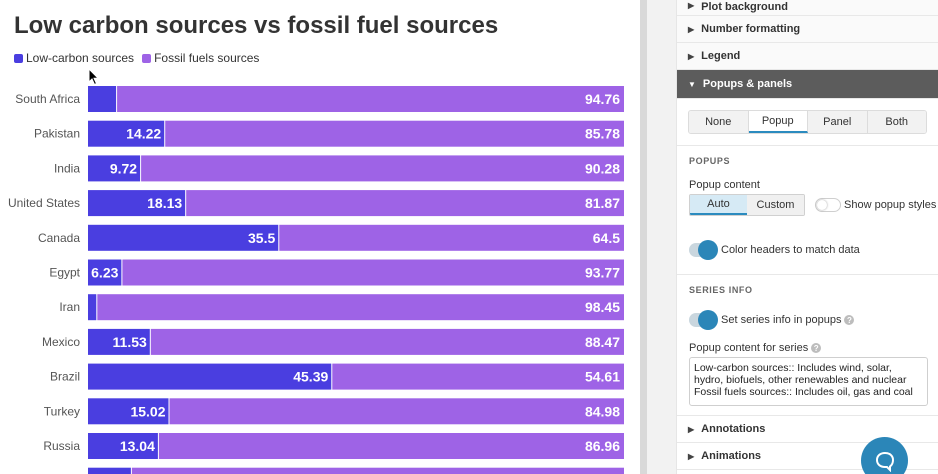  I want to click on popups-heading: POPUPS, so click(710, 161).